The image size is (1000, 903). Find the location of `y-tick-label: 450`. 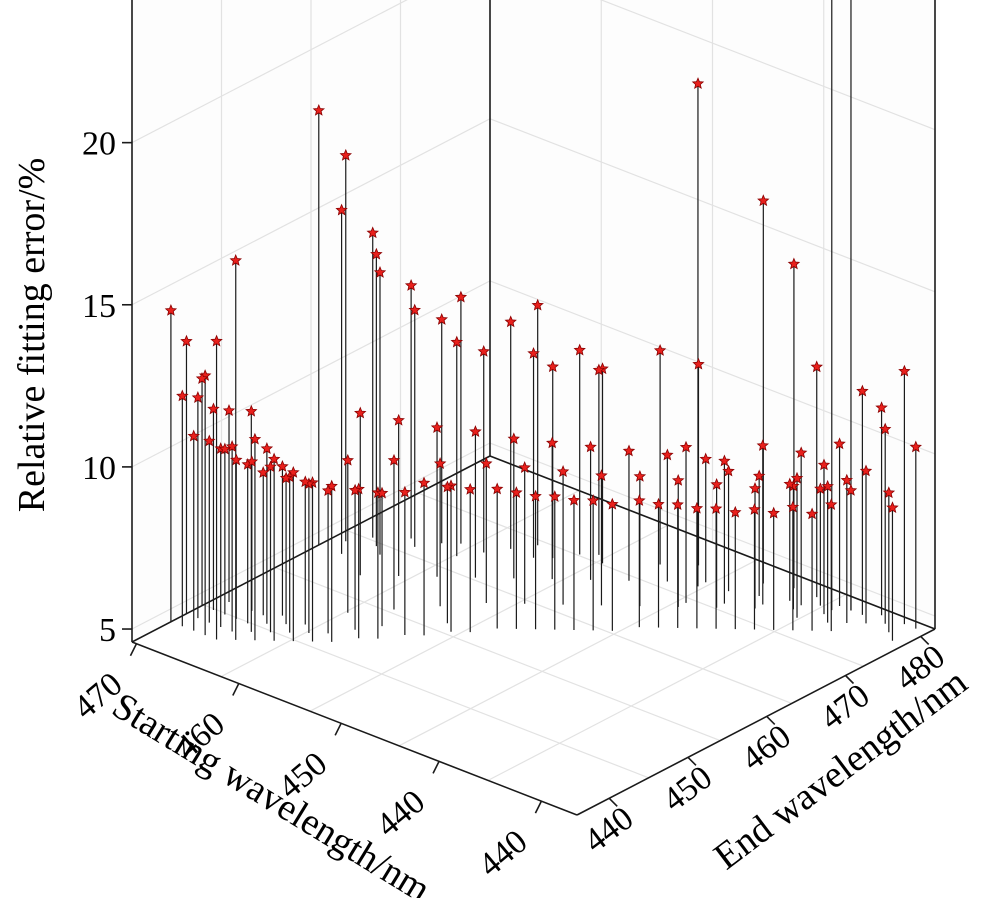

y-tick-label: 450 is located at coordinates (687, 789).